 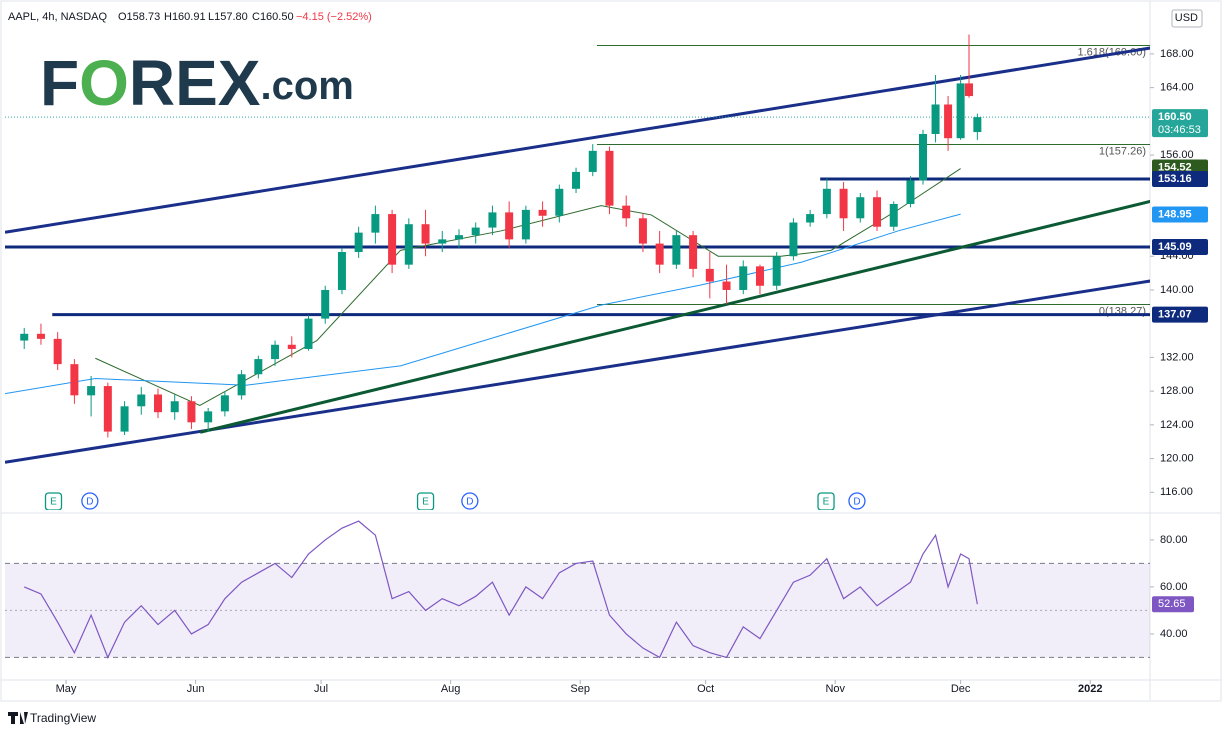 What do you see at coordinates (185, 17) in the screenshot?
I see `header-item: H160.91` at bounding box center [185, 17].